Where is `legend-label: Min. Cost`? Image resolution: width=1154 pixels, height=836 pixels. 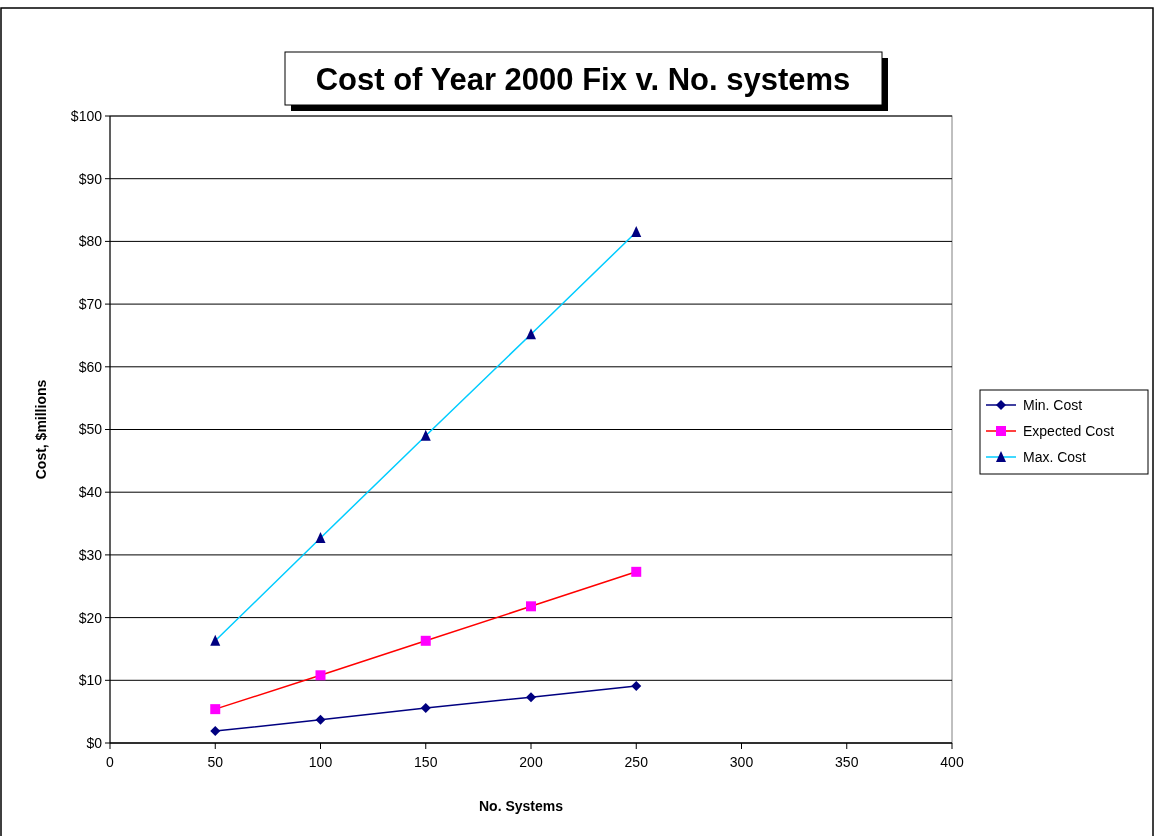 legend-label: Min. Cost is located at coordinates (1053, 404).